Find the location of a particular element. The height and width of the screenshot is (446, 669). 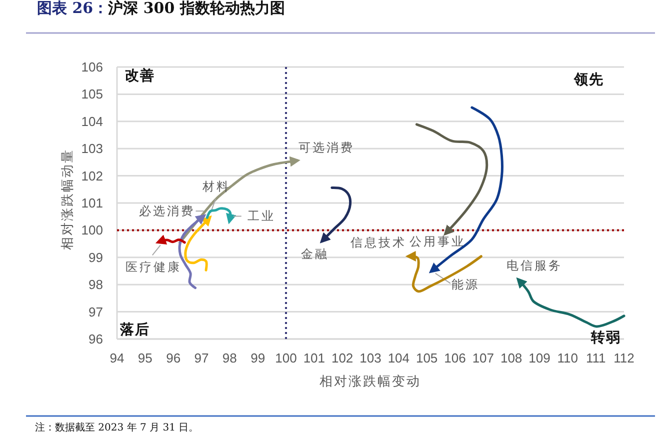

x-tick-label: 106 is located at coordinates (455, 358).